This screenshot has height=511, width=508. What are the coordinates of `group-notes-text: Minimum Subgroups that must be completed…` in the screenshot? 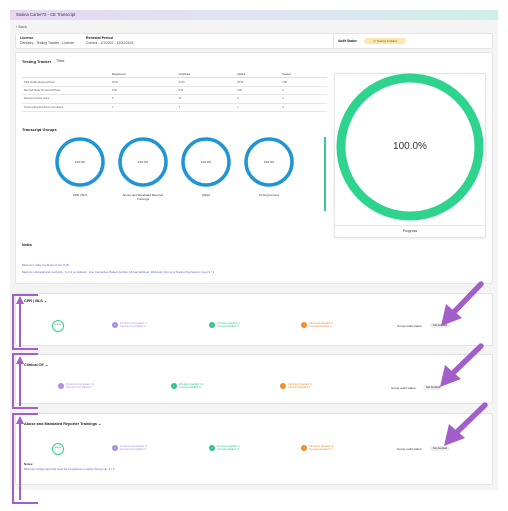 It's located at (69, 469).